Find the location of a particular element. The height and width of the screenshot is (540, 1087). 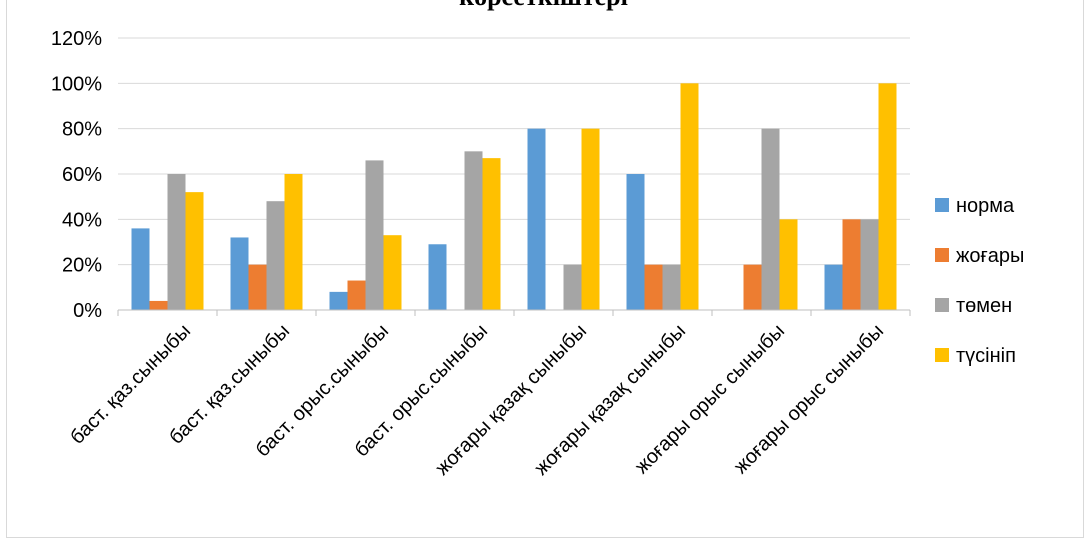

legend-label: төмен is located at coordinates (984, 306).